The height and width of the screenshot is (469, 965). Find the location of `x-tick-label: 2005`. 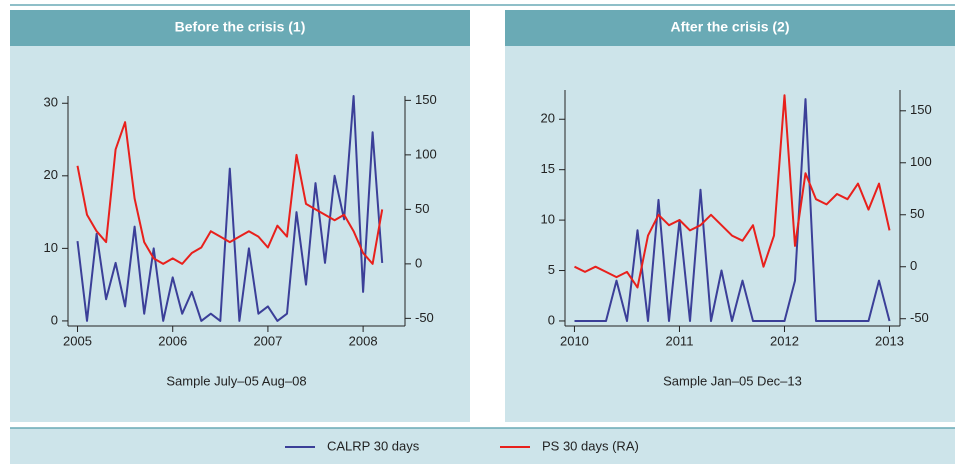

x-tick-label: 2005 is located at coordinates (77, 340).